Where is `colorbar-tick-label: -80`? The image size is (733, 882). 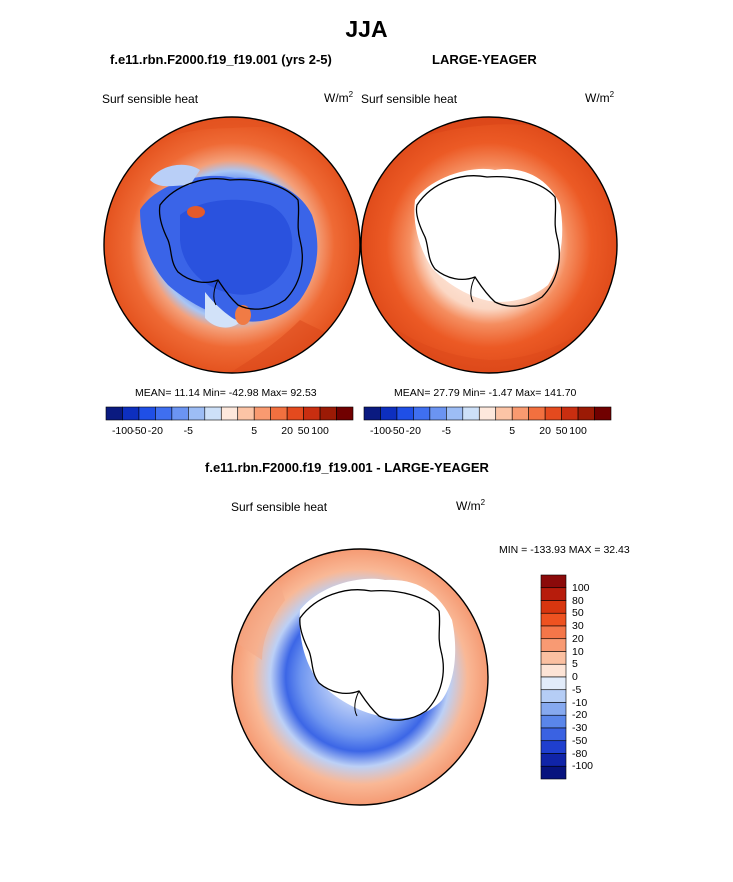 colorbar-tick-label: -80 is located at coordinates (580, 753).